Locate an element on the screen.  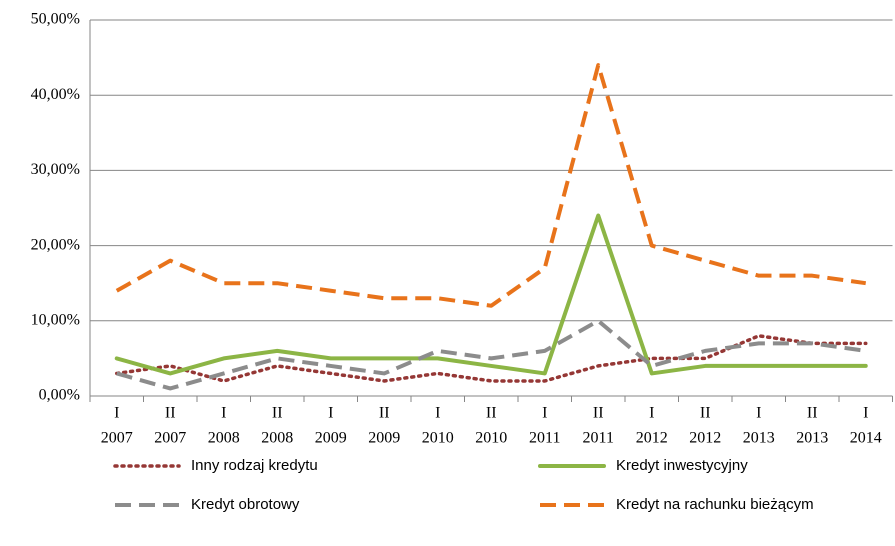
y-tick-label: 30,00% is located at coordinates (55, 169).